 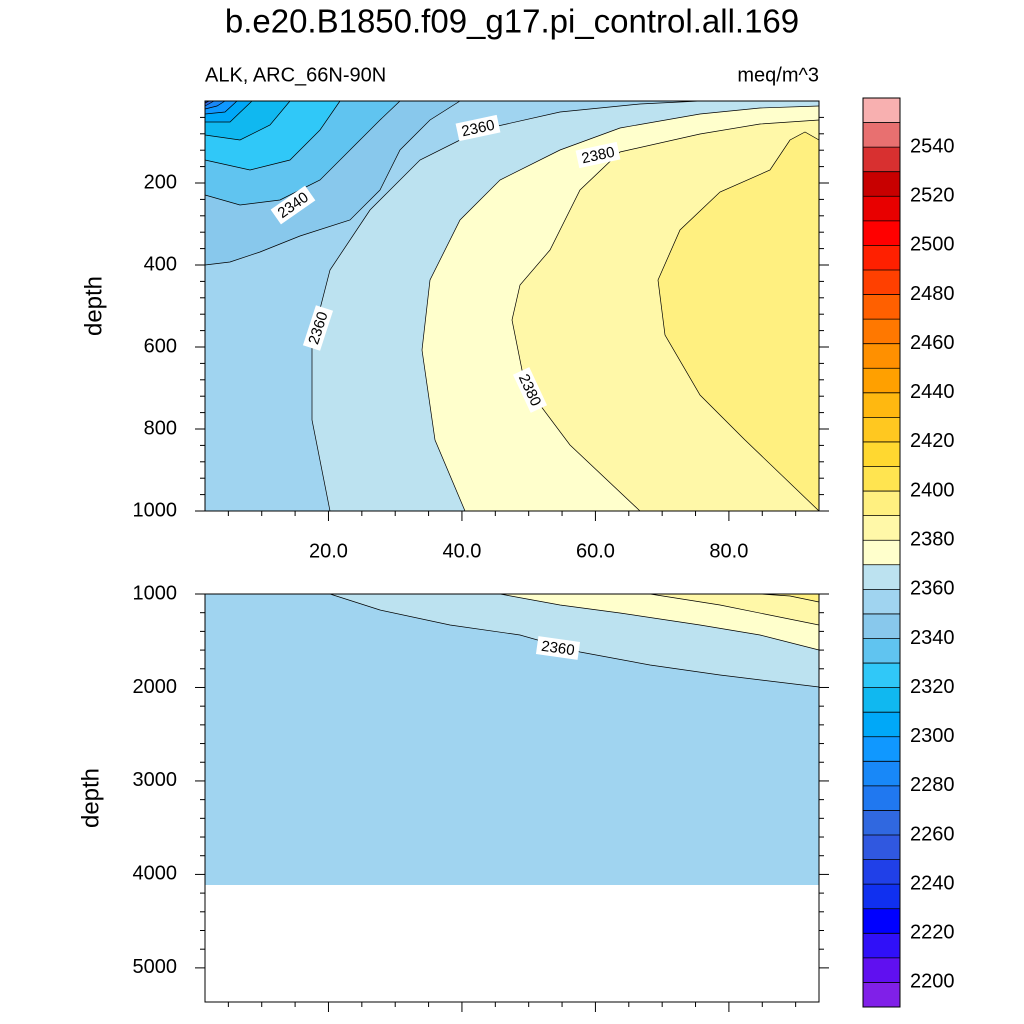 I want to click on y-tick-label: 5000, so click(x=155, y=967).